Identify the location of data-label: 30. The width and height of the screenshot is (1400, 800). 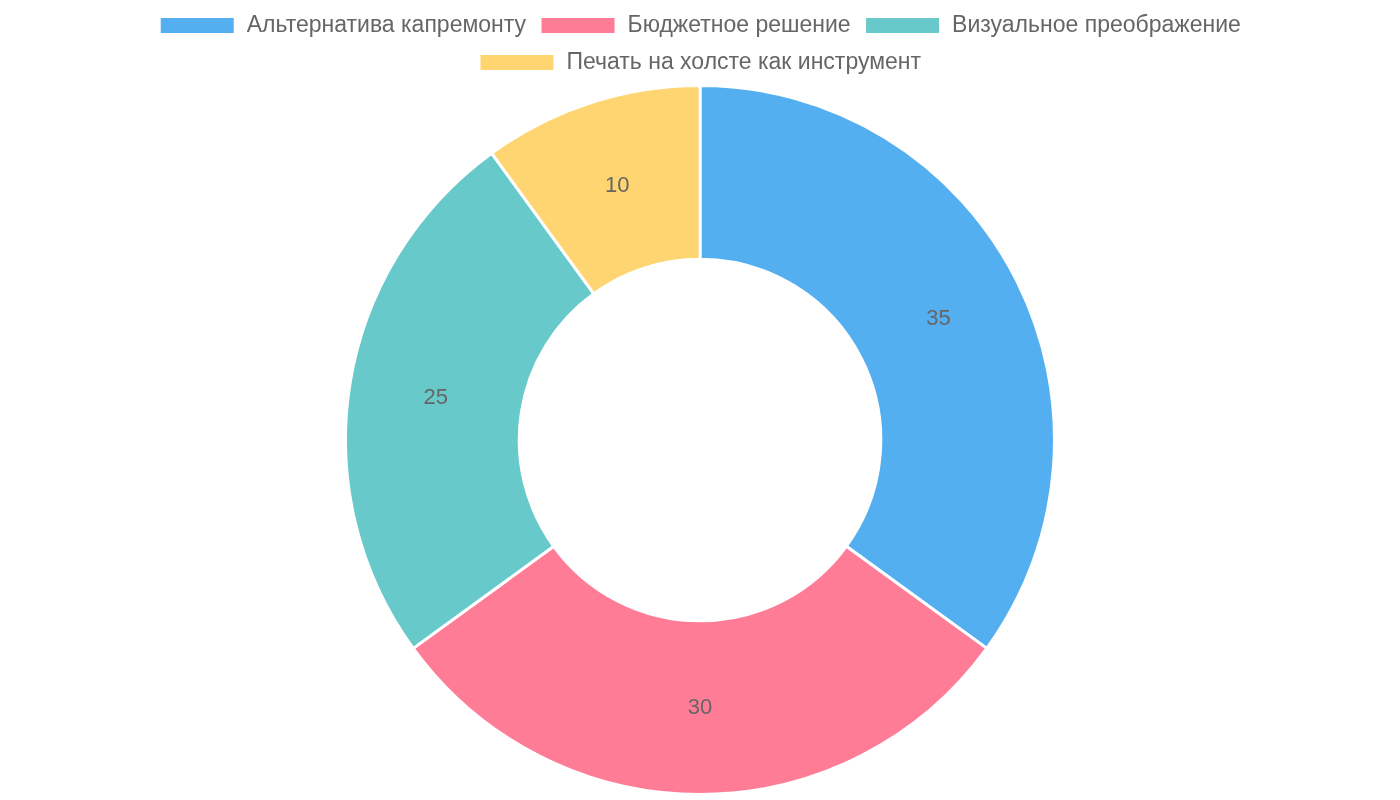
(700, 706).